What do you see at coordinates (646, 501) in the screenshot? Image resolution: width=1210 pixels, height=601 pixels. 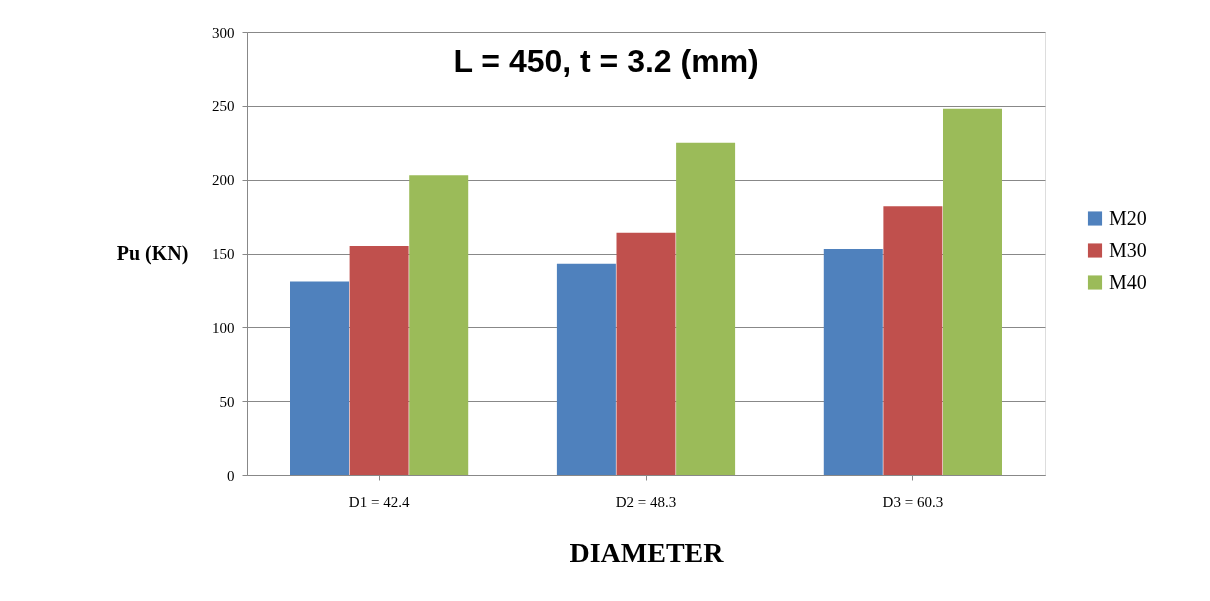 I see `x-tick-label: D2 = 48.3` at bounding box center [646, 501].